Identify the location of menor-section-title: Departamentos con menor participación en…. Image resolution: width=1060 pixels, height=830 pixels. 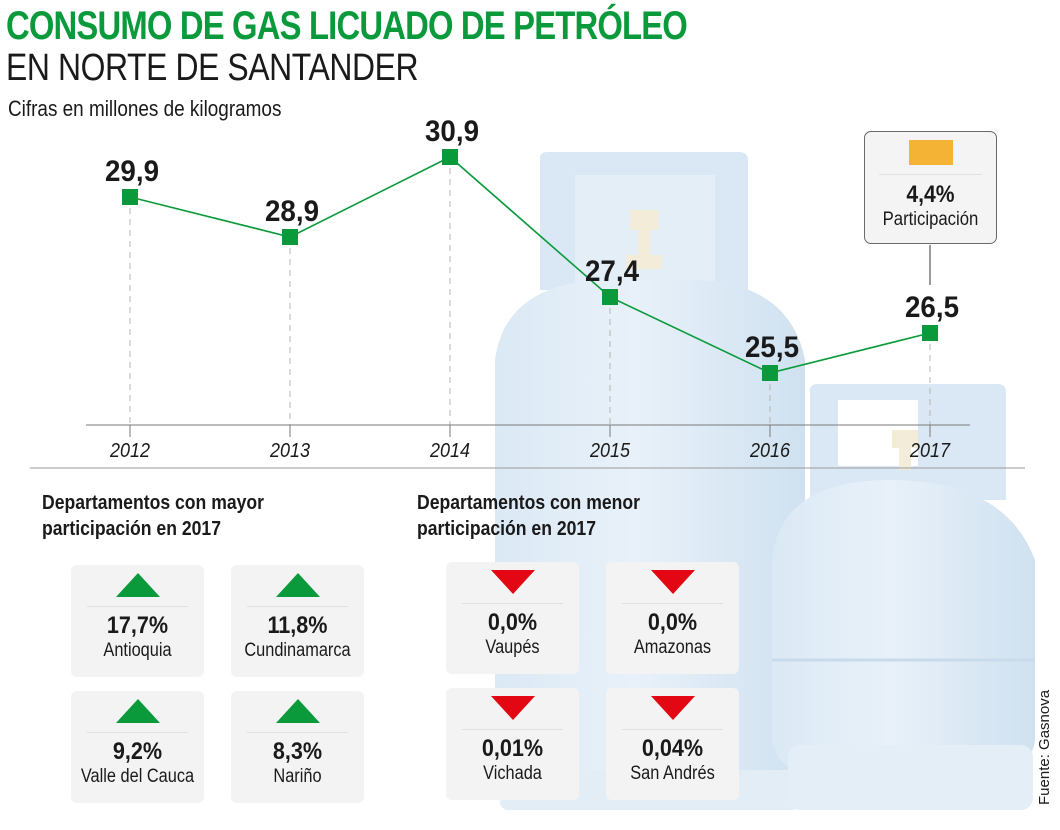
(528, 516).